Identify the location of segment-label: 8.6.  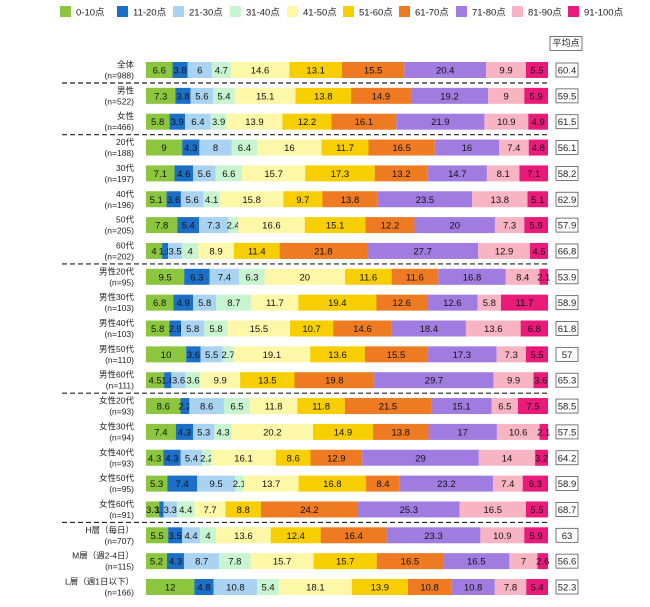
(206, 407).